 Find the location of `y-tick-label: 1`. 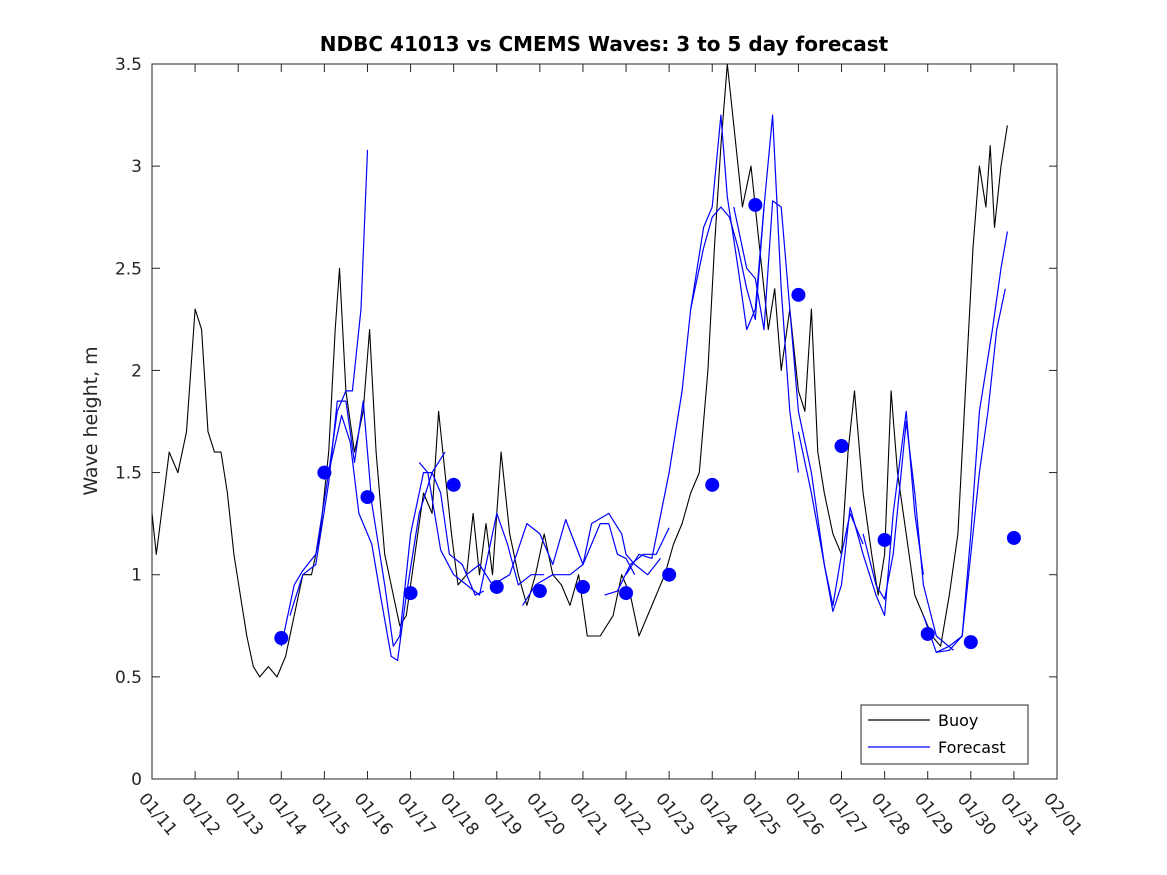

y-tick-label: 1 is located at coordinates (136, 576).